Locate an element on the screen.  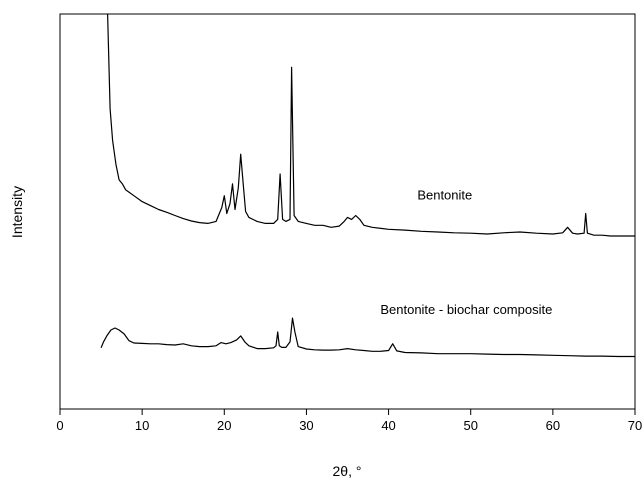
x-tick-label: 30 is located at coordinates (306, 425).